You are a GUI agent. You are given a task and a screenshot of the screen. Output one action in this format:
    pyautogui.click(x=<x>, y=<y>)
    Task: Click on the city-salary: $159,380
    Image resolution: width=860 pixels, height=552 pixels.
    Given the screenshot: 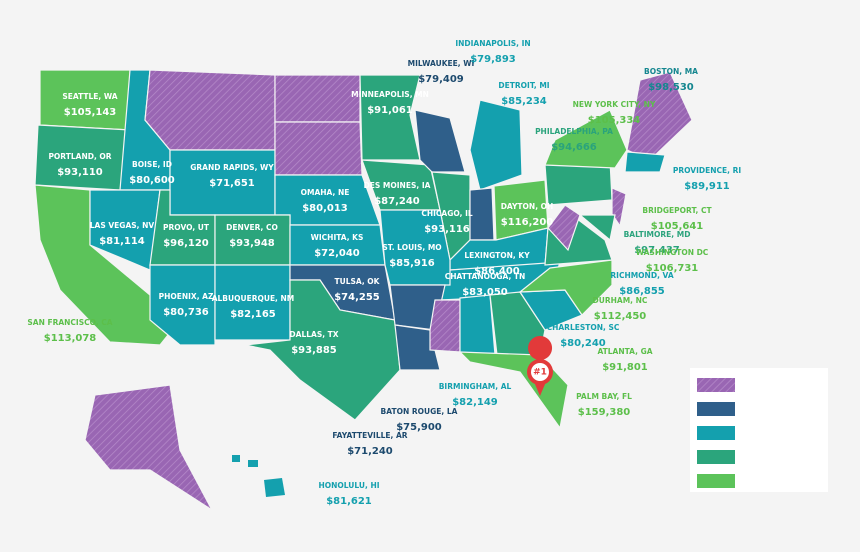 What is the action you would take?
    pyautogui.click(x=604, y=412)
    